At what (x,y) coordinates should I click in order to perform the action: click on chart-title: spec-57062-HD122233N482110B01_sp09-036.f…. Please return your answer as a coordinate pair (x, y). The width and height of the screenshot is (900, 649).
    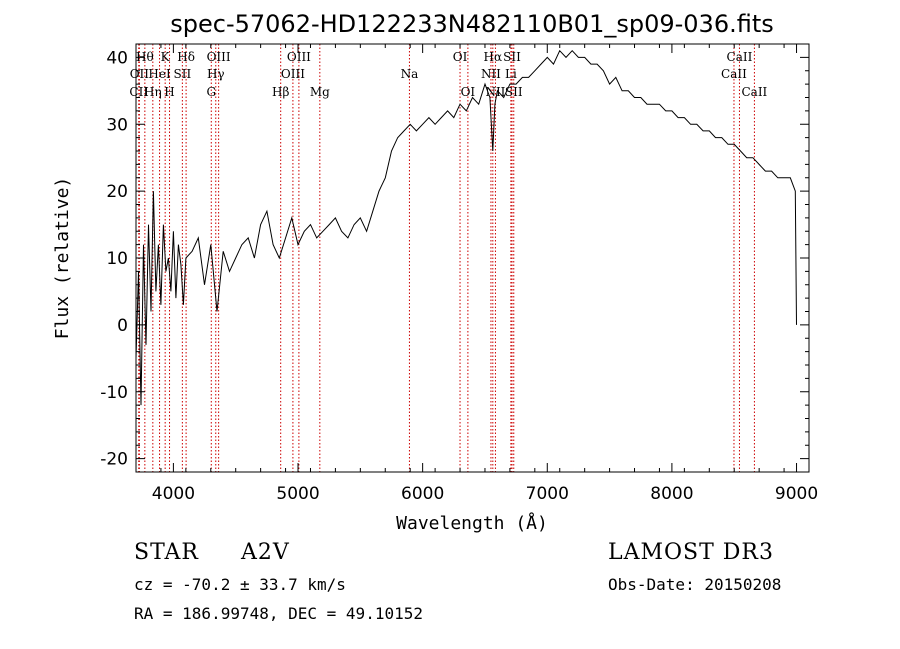
    Looking at the image, I should click on (472, 24).